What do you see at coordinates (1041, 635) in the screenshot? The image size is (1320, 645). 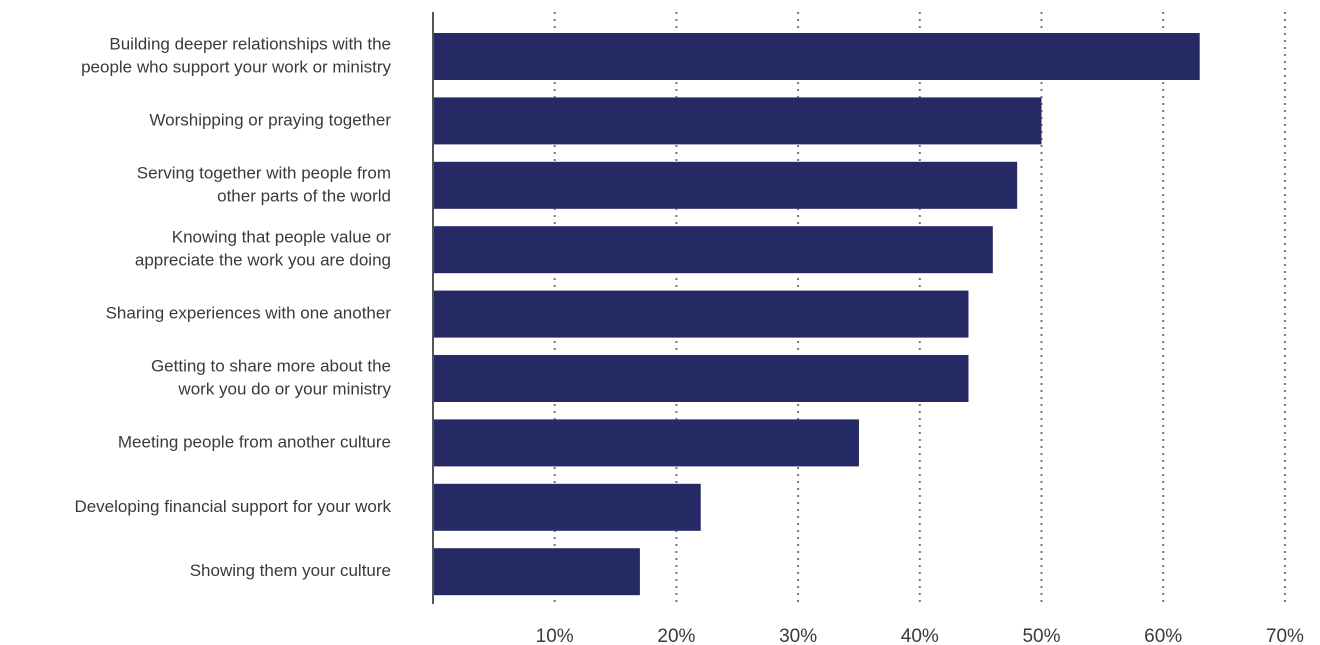 I see `tick-label-50: 50%` at bounding box center [1041, 635].